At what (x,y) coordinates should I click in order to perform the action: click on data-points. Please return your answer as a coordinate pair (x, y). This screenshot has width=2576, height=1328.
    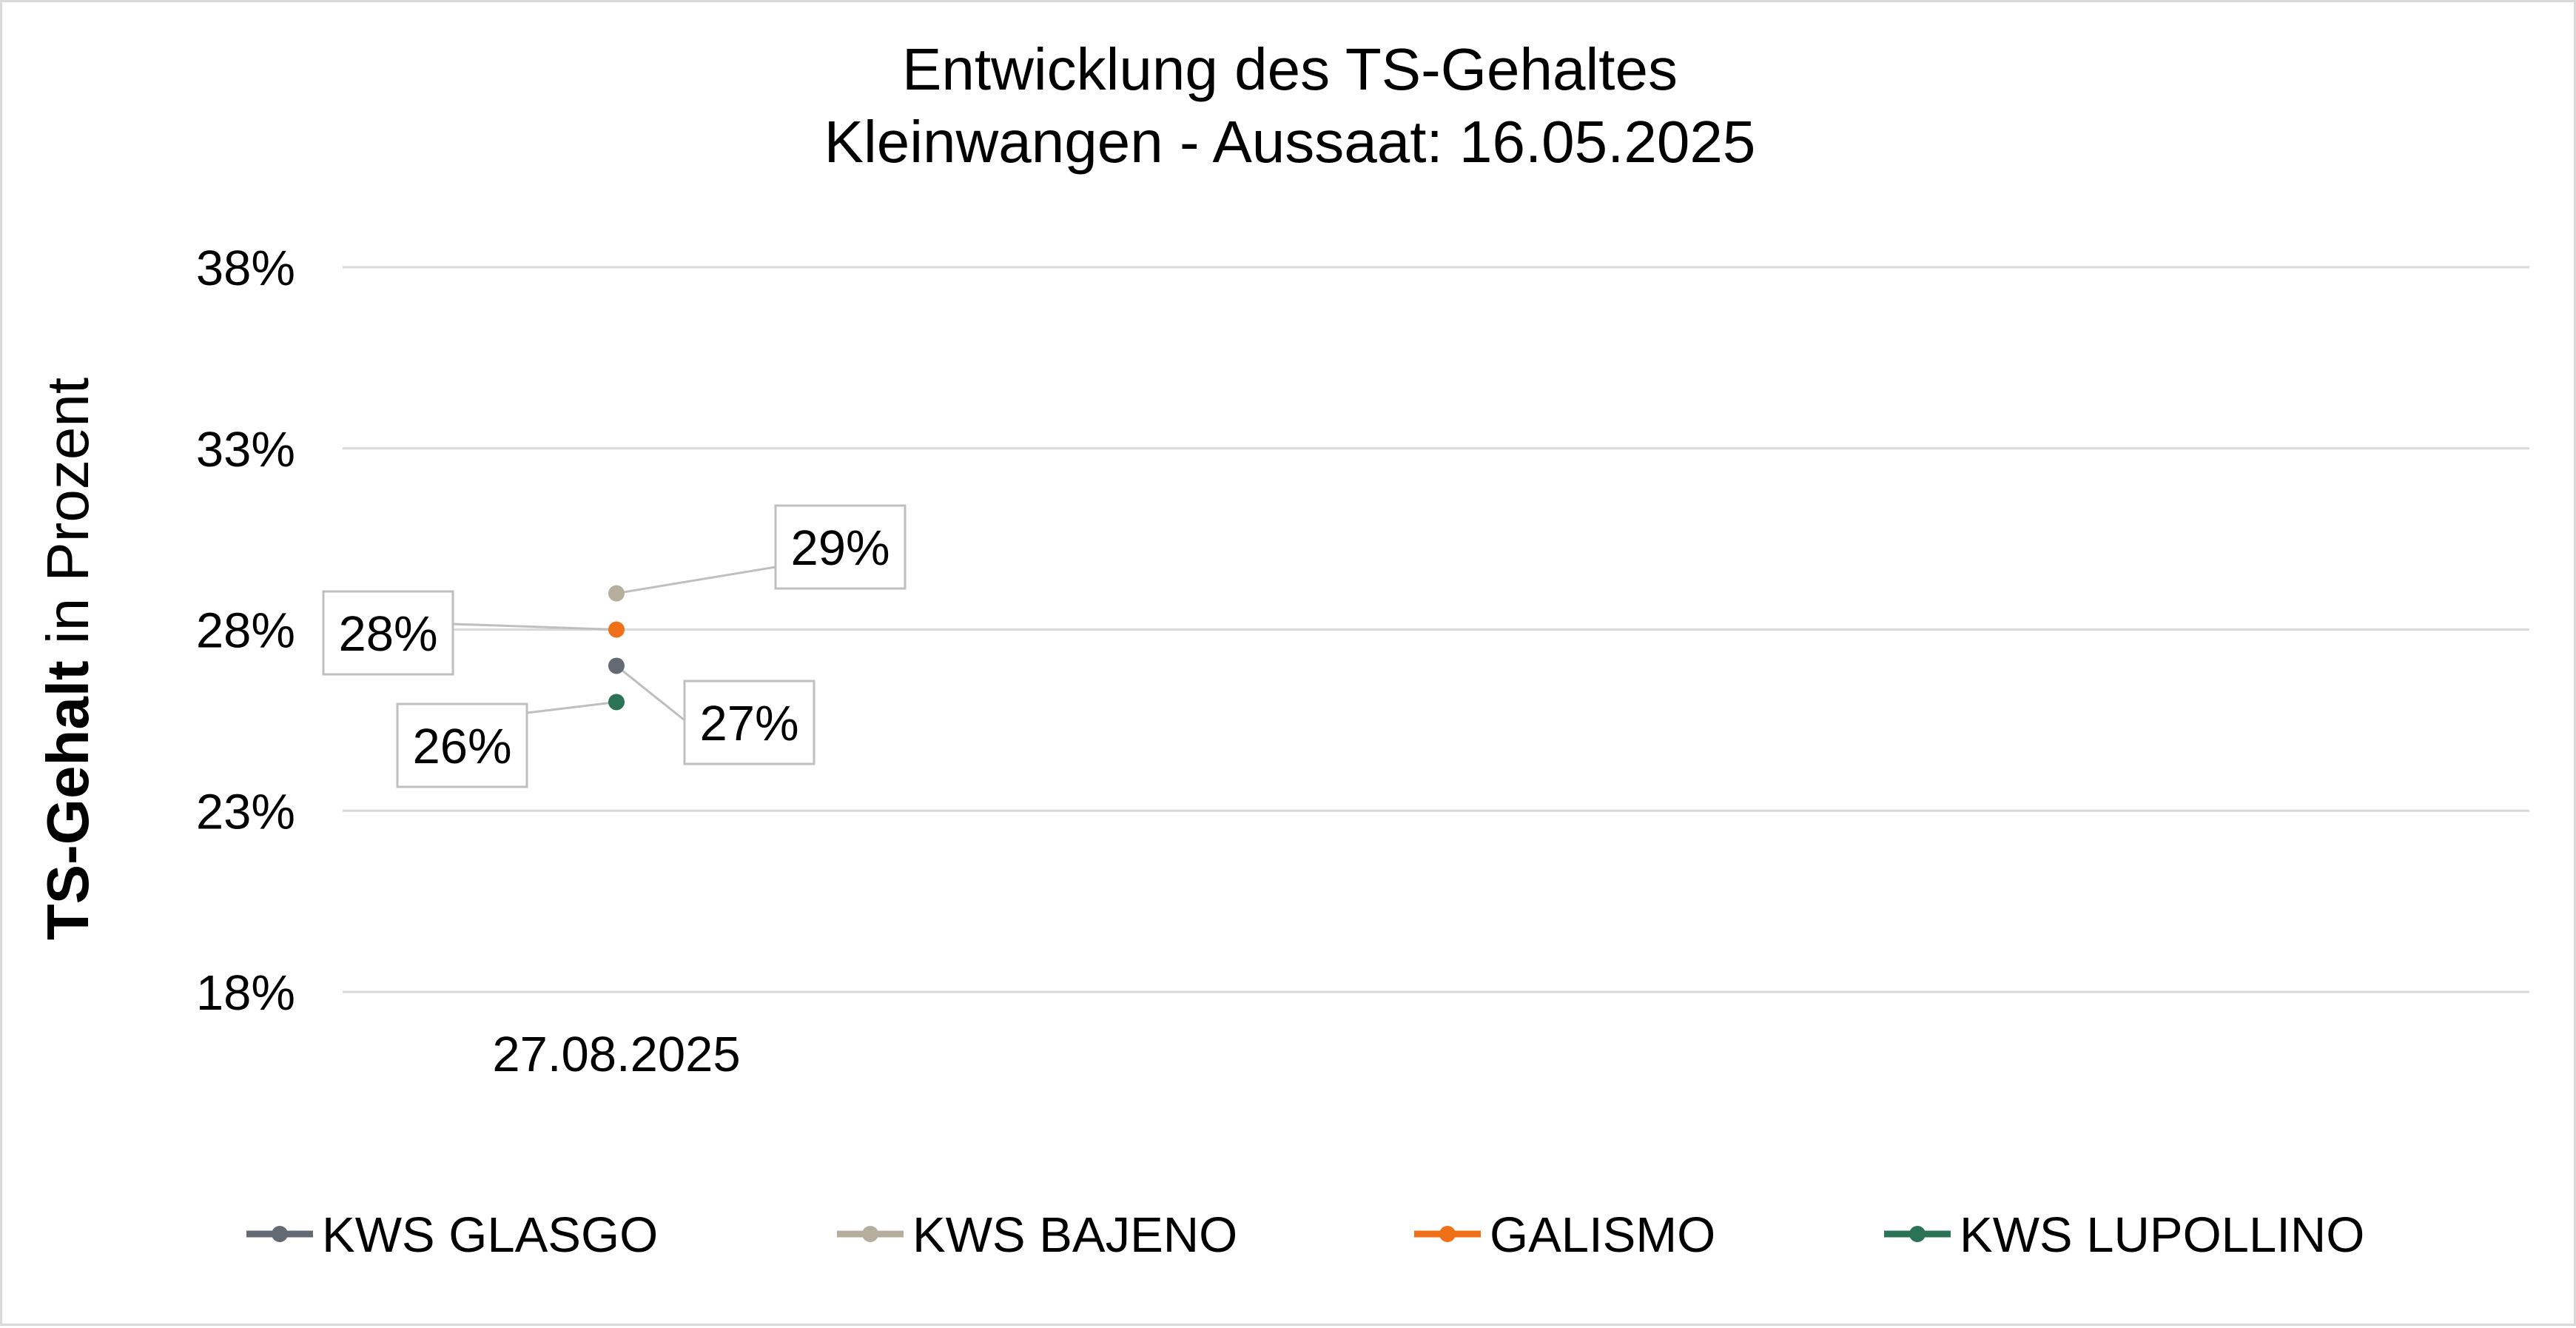
    Looking at the image, I should click on (616, 648).